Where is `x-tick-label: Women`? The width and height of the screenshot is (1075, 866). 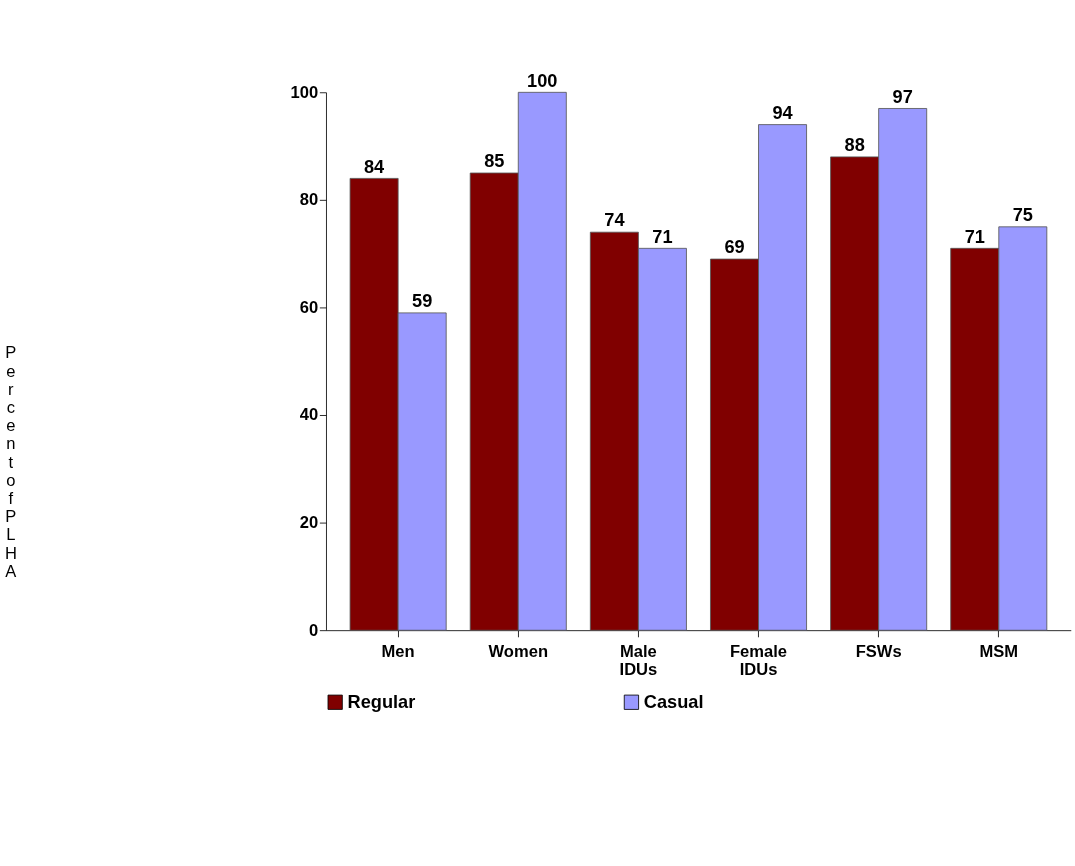 x-tick-label: Women is located at coordinates (518, 652).